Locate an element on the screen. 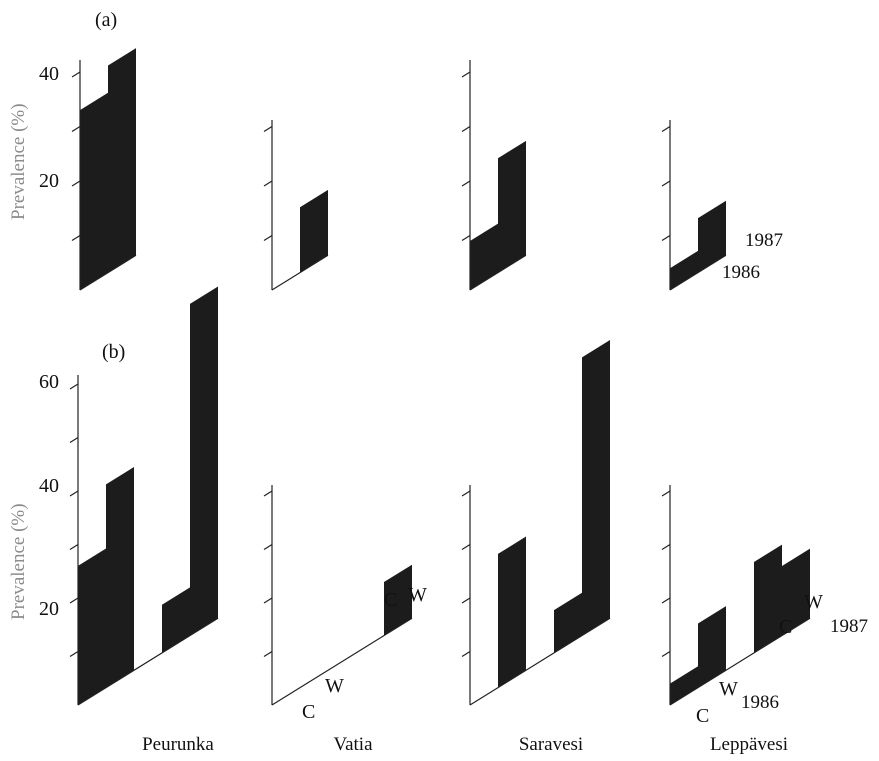 Image resolution: width=879 pixels, height=761 pixels. bar-saravesi-1986 is located at coordinates (484, 256).